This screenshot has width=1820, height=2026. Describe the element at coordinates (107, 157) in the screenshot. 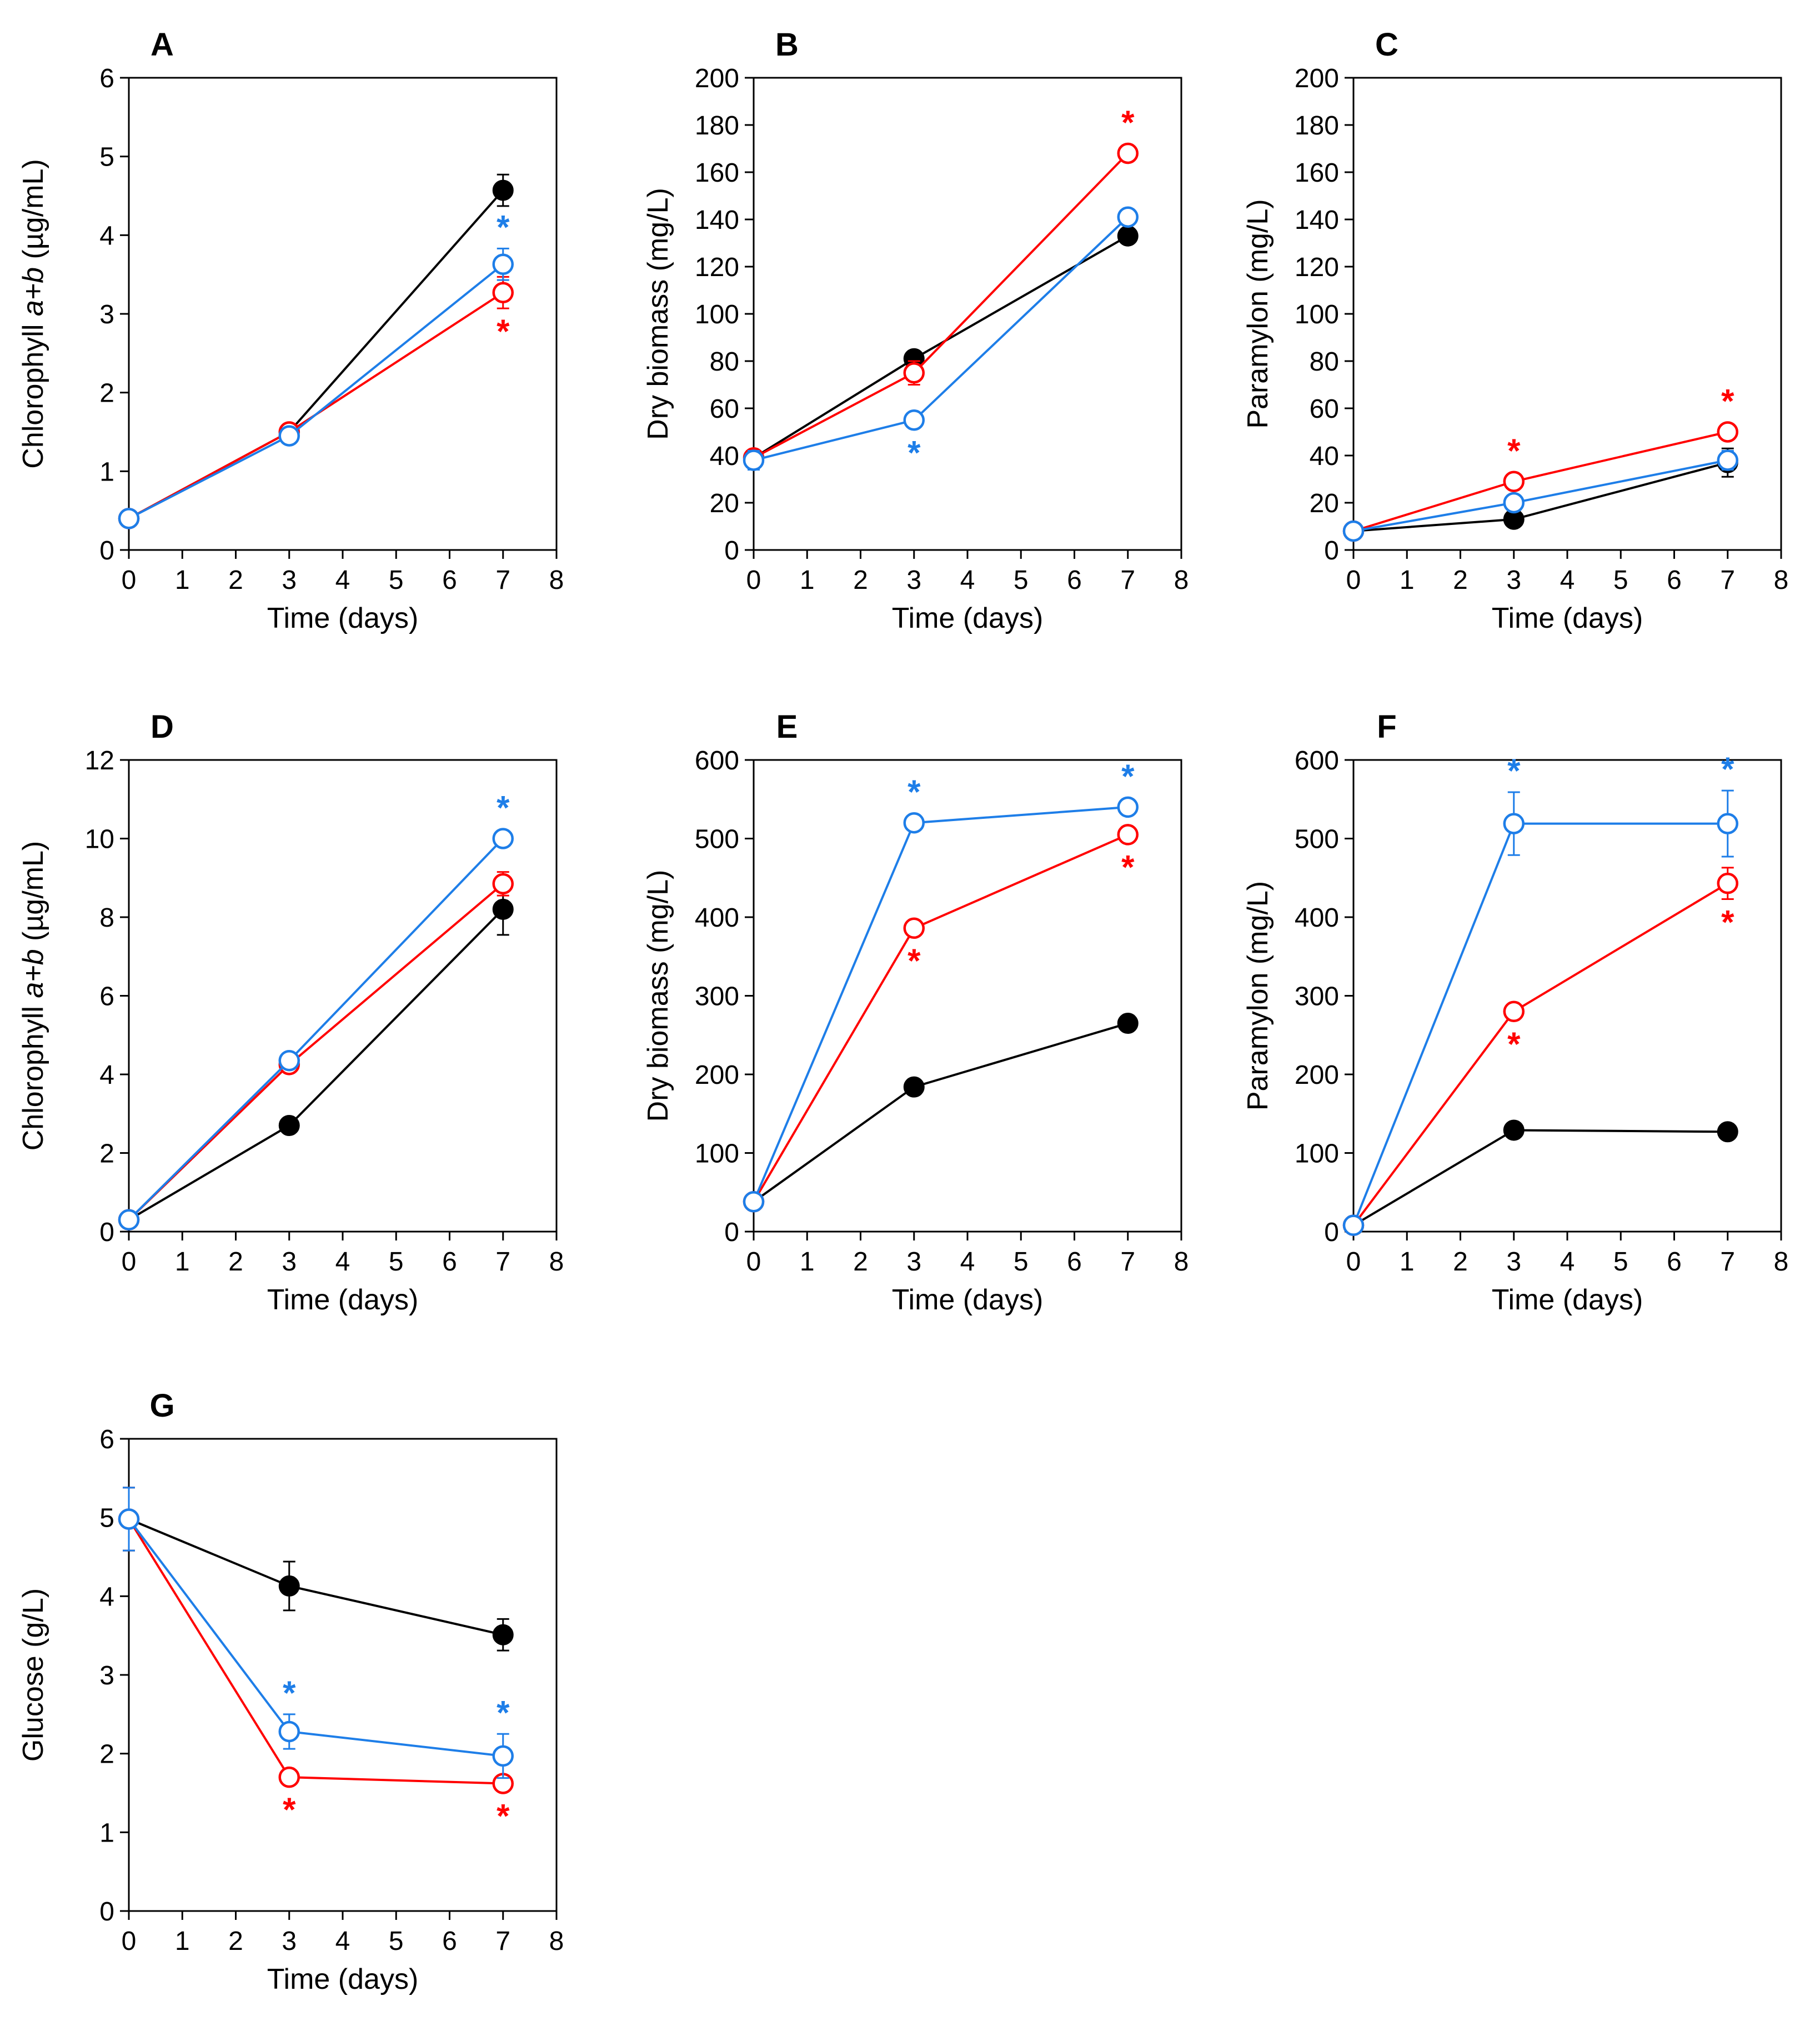

I see `y-tick-label: 5` at that location.